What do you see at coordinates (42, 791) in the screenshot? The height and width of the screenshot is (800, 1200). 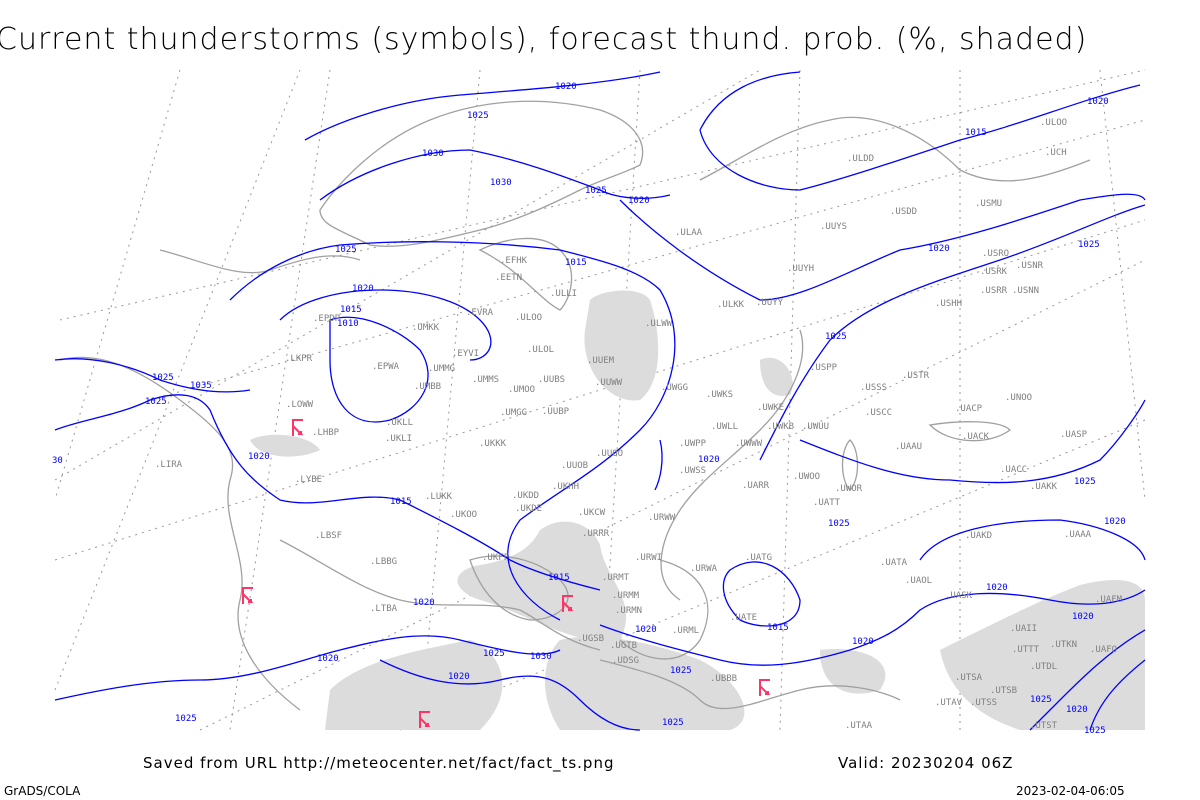 I see `software-credit: GrADS/COLA` at bounding box center [42, 791].